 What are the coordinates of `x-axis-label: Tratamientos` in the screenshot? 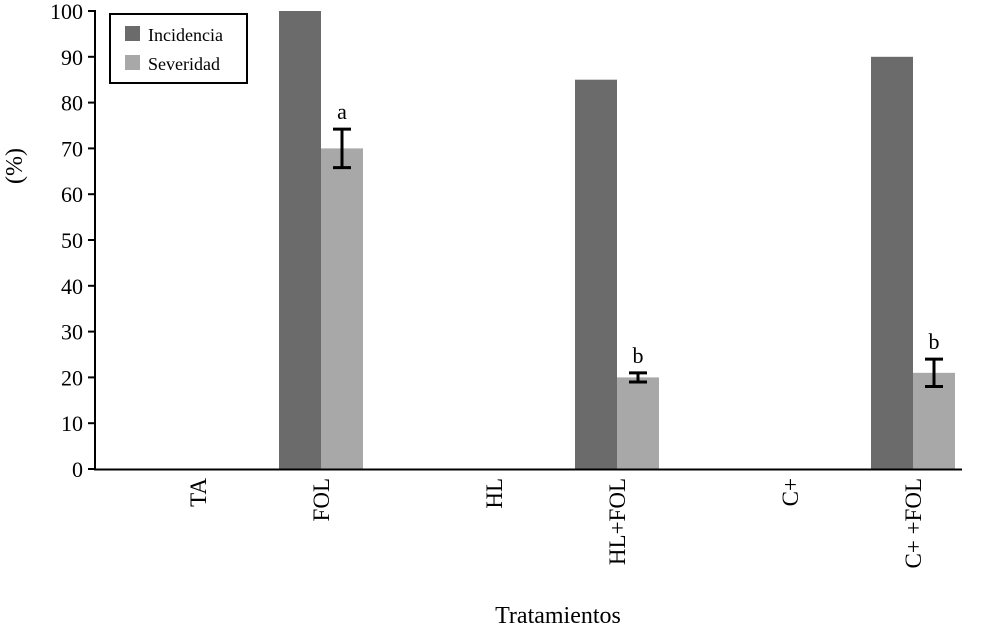 It's located at (558, 615).